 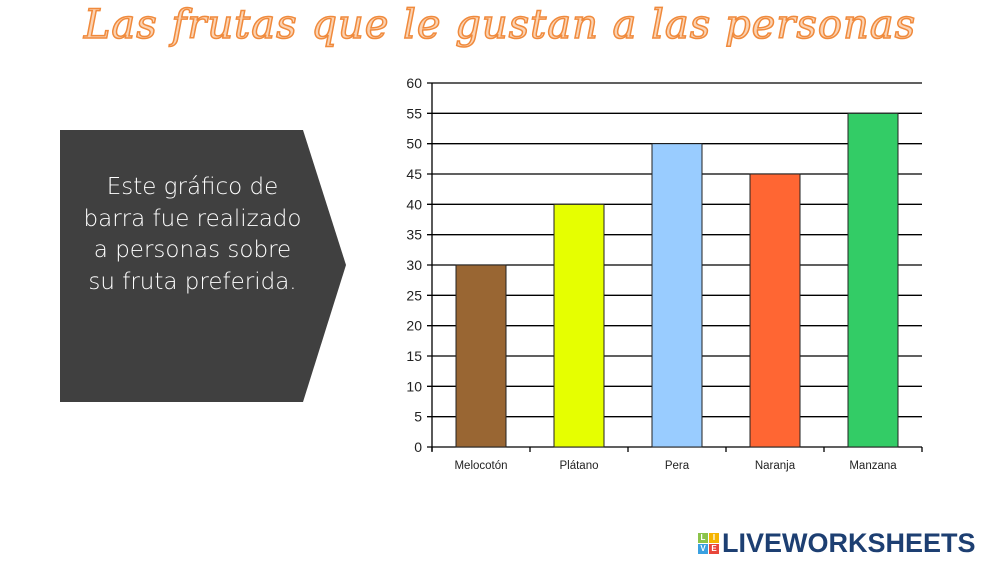 What do you see at coordinates (418, 447) in the screenshot?
I see `y-tick-label: 0` at bounding box center [418, 447].